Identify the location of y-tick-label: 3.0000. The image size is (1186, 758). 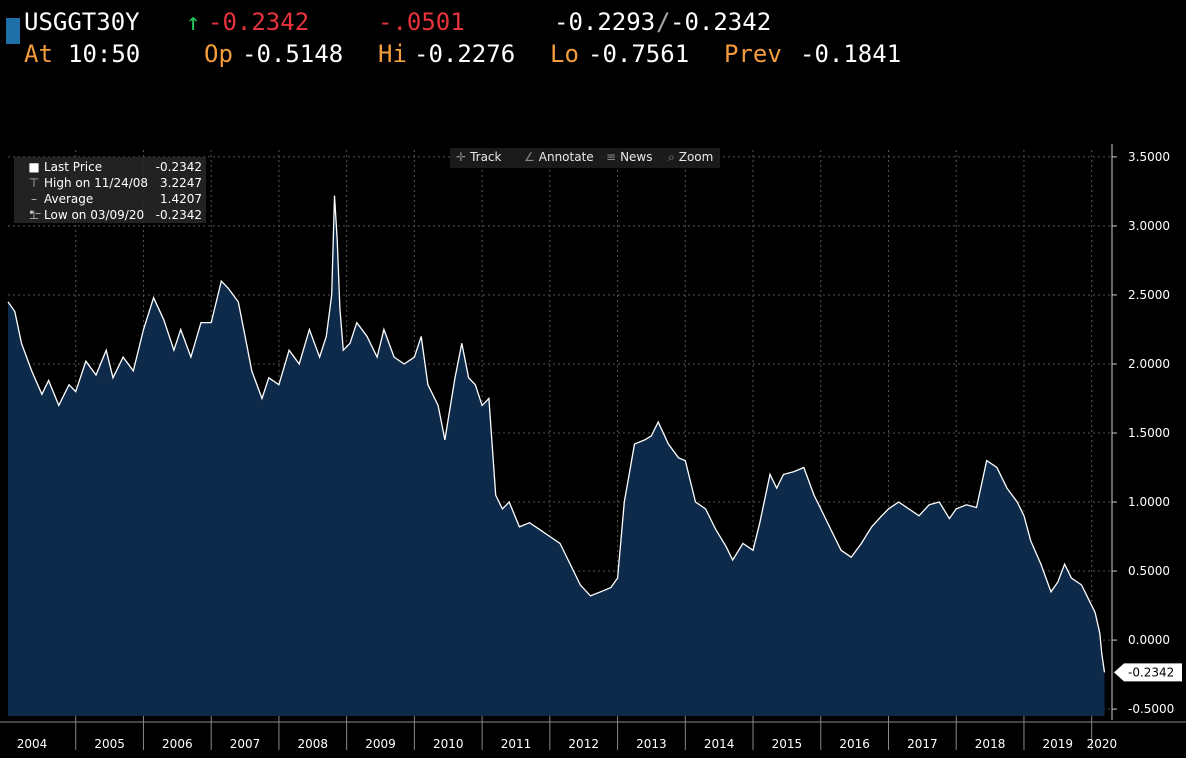
(1149, 226).